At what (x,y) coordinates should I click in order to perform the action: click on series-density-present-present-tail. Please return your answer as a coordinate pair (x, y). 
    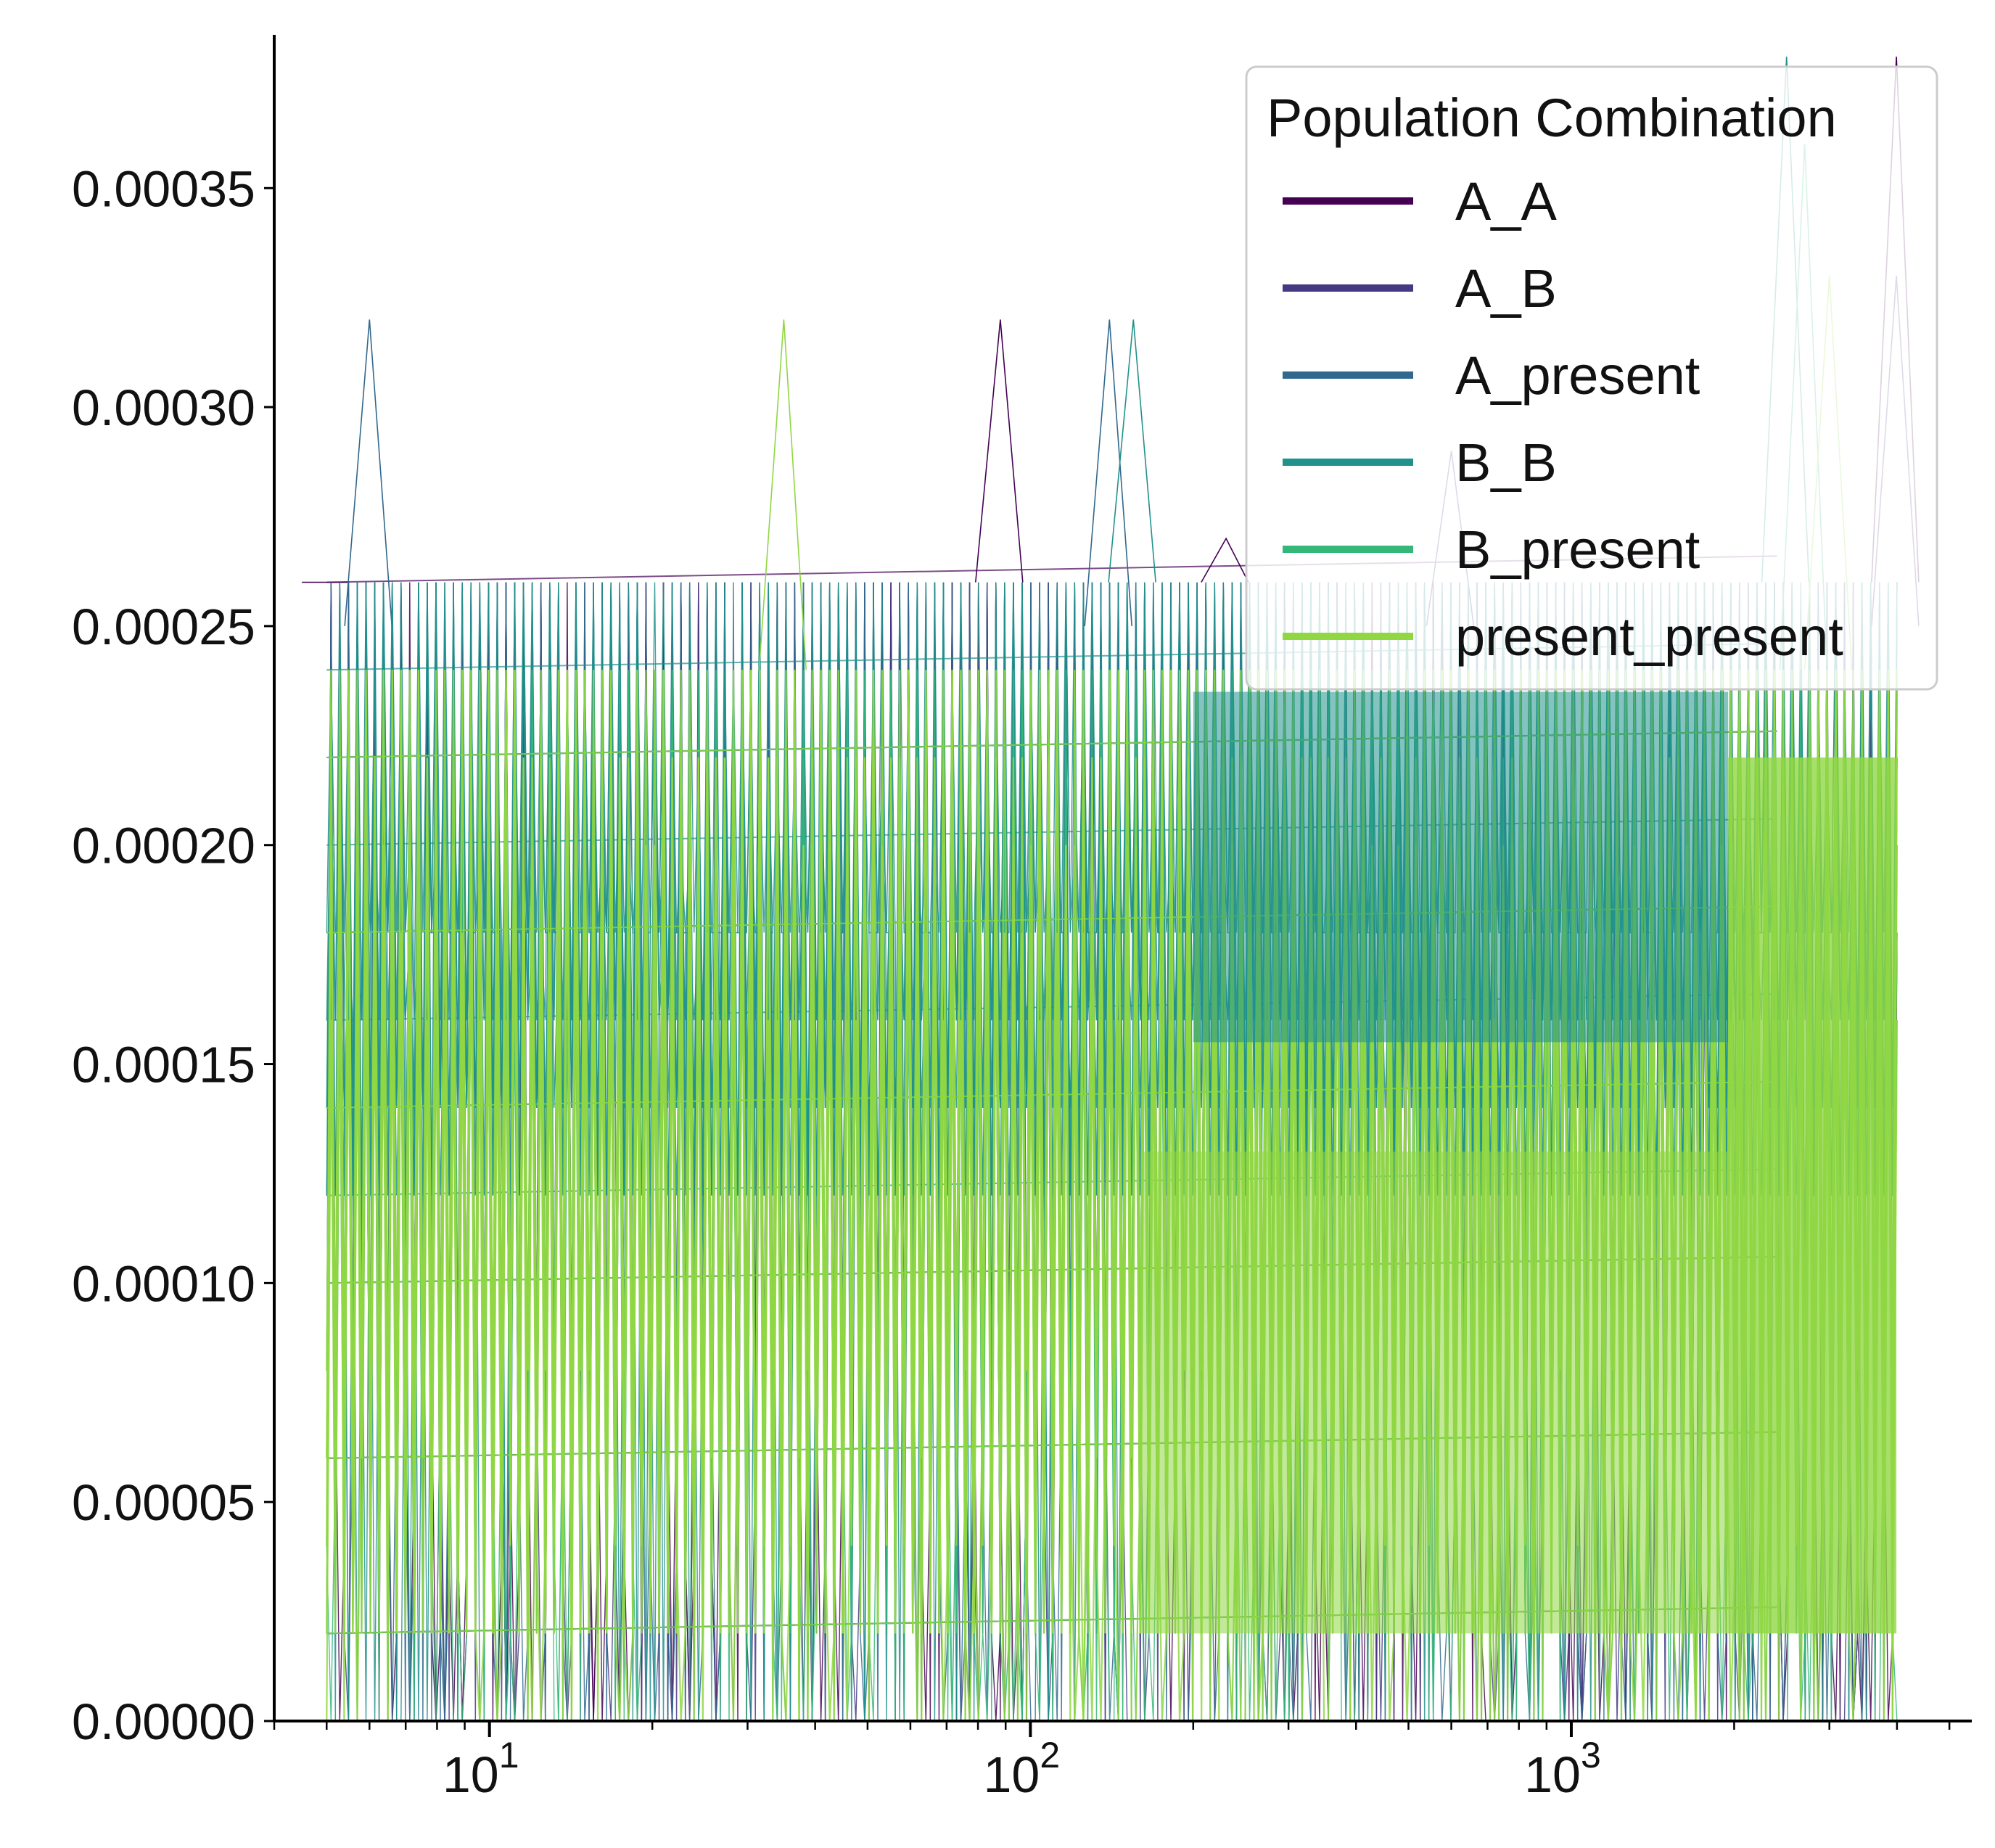
    Looking at the image, I should click on (1812, 1196).